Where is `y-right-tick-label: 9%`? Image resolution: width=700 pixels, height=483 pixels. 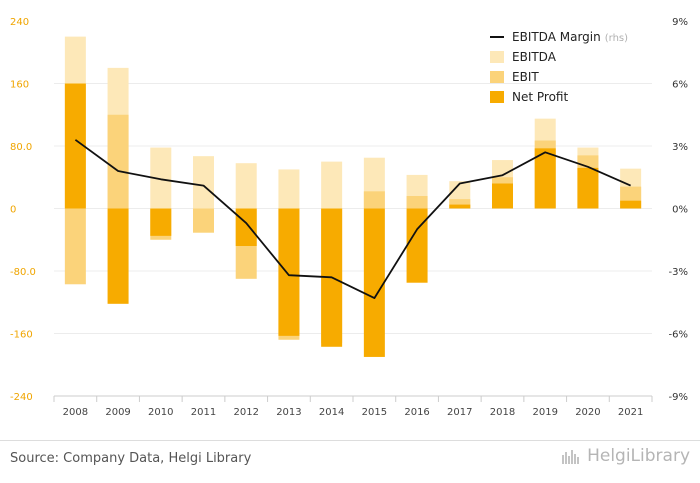
y-right-tick-label: 9% is located at coordinates (680, 22).